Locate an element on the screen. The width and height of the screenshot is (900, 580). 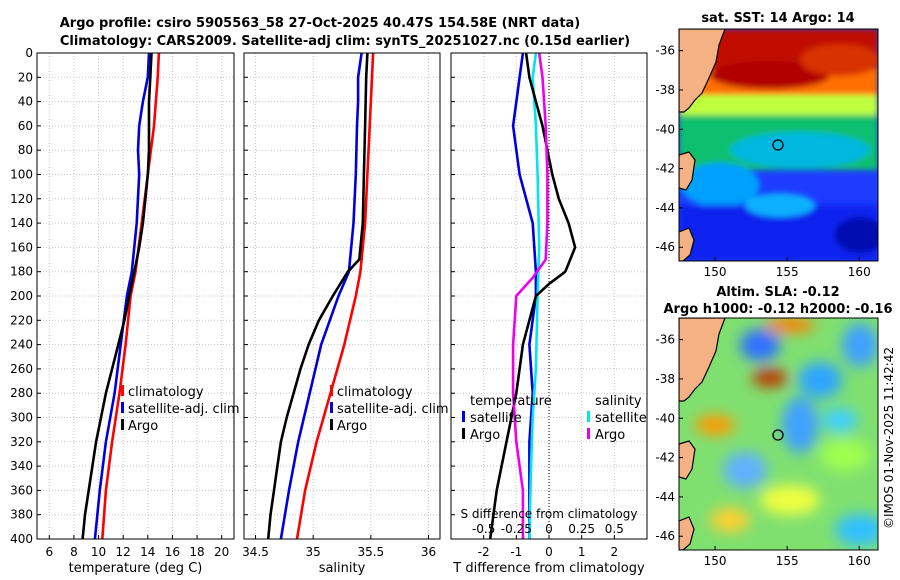
sla-argo-location-marker is located at coordinates (778, 435).